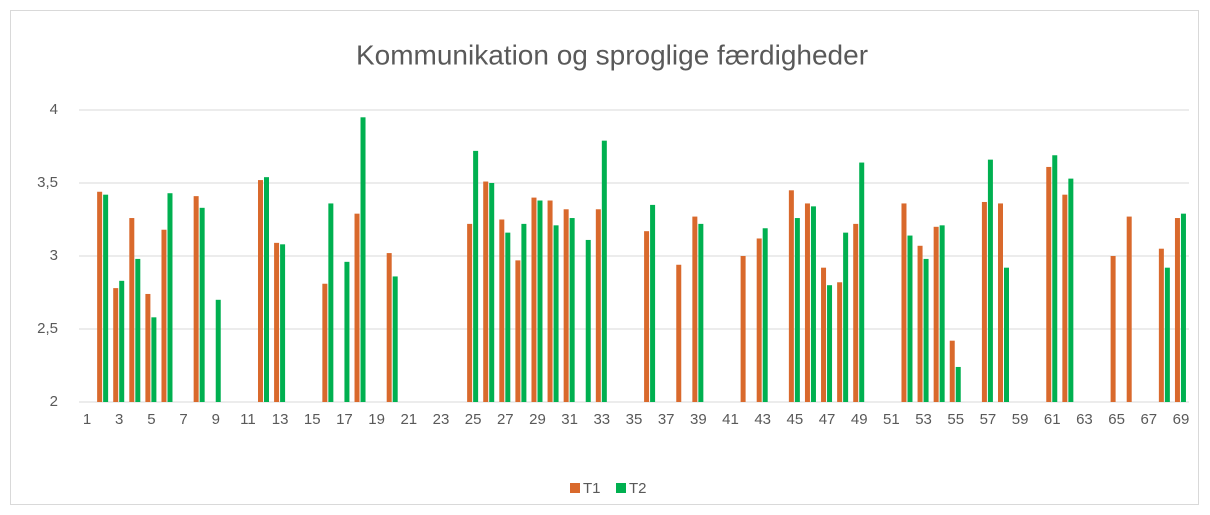 This screenshot has height=515, width=1210. I want to click on x-tick-label: 61, so click(1052, 419).